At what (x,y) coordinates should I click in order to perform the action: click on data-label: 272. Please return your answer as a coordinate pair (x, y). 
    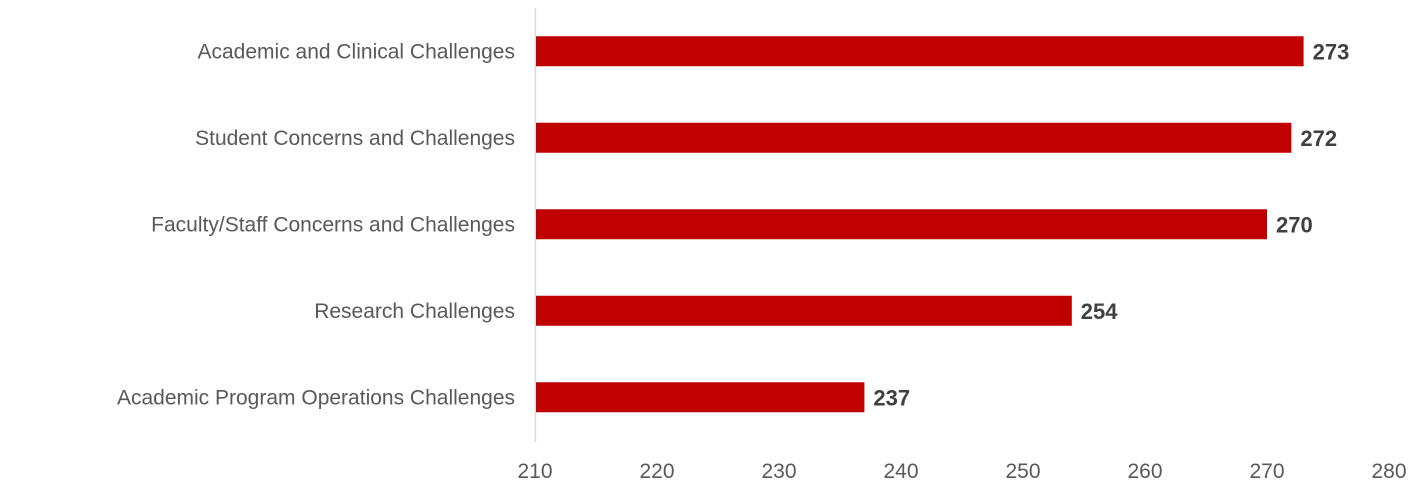
    Looking at the image, I should click on (1318, 138).